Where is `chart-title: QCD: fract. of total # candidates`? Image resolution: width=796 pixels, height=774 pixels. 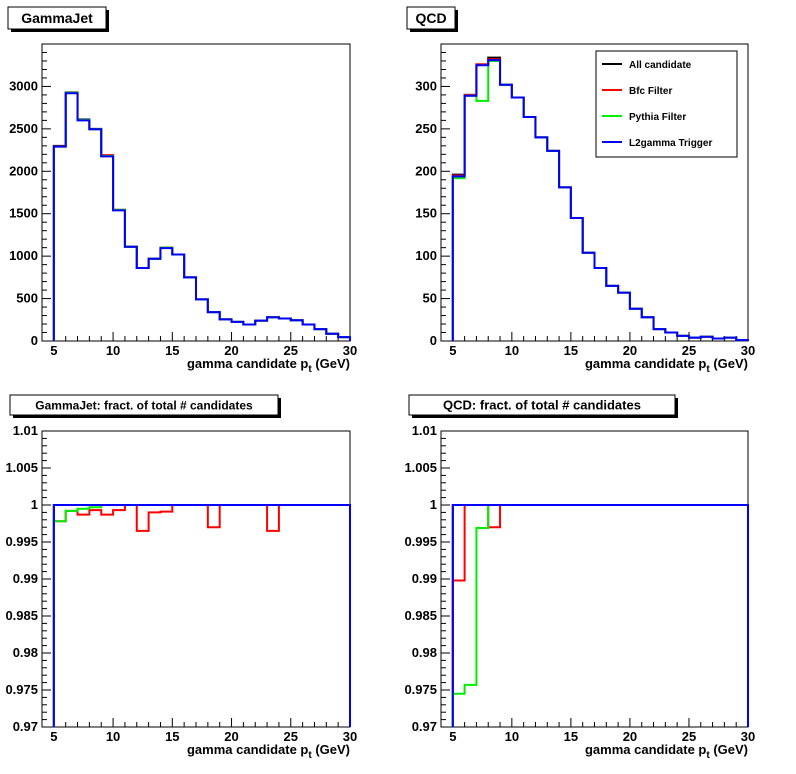 chart-title: QCD: fract. of total # candidates is located at coordinates (542, 405).